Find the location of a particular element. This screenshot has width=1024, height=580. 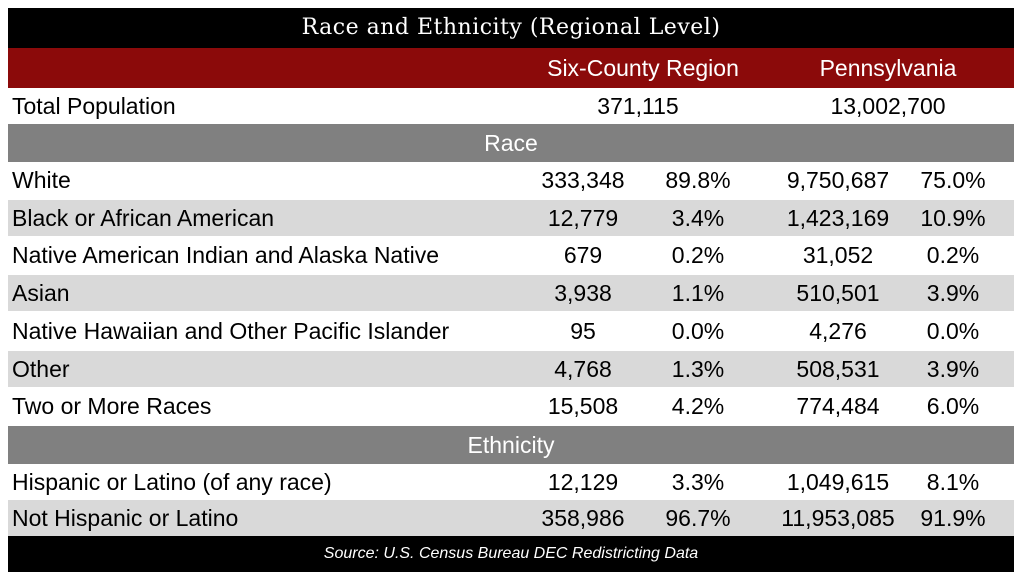

table-row: Other 4,768 1.3% 508,531 3.9% is located at coordinates (511, 368).